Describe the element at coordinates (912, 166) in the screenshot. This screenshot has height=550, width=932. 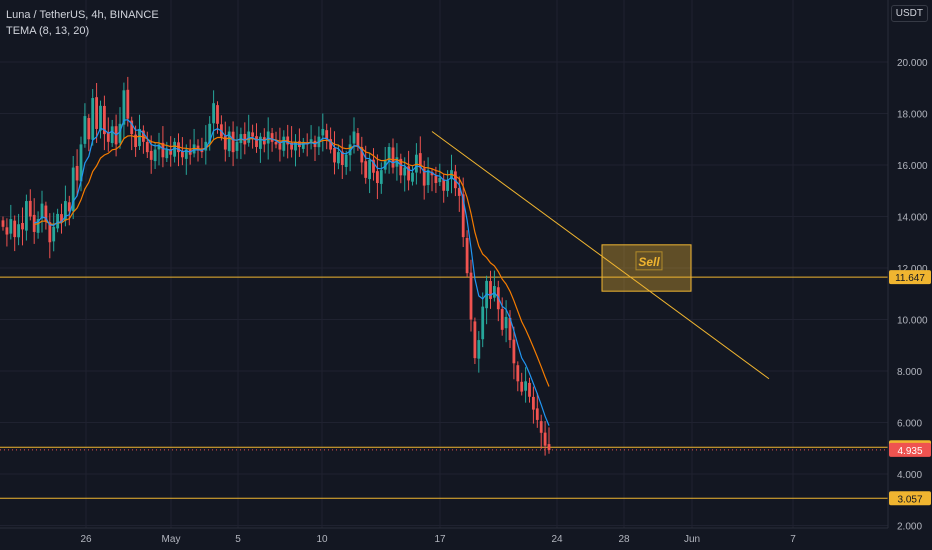
I see `price-tick-label: 16.000` at that location.